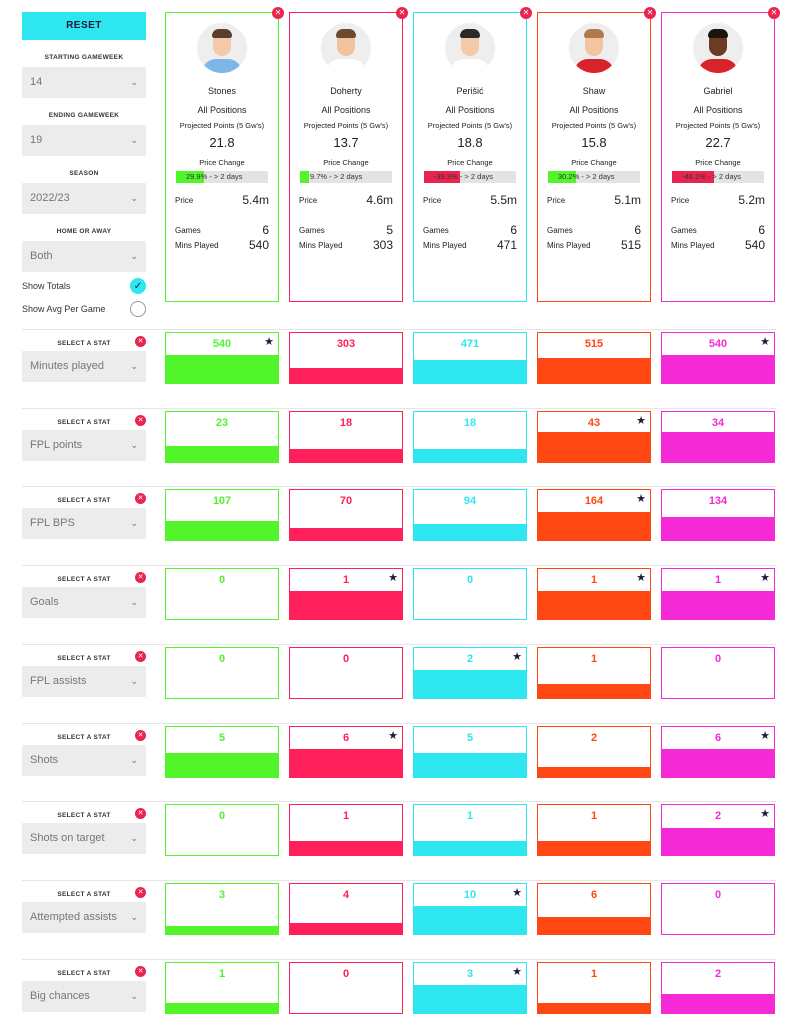 This screenshot has height=1027, width=800. I want to click on mins-label: Mins Played, so click(693, 245).